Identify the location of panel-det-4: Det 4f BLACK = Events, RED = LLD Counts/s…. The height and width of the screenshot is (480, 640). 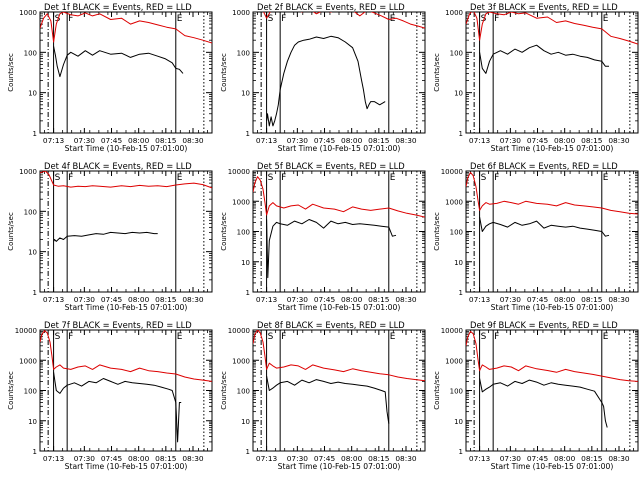
(110, 236).